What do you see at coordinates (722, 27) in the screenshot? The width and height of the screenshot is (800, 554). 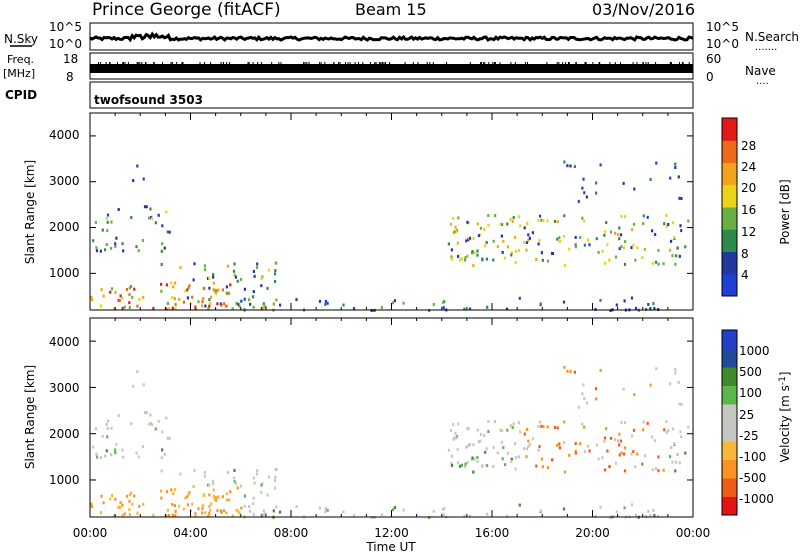 I see `noise-ytick-top-right: 10^5` at bounding box center [722, 27].